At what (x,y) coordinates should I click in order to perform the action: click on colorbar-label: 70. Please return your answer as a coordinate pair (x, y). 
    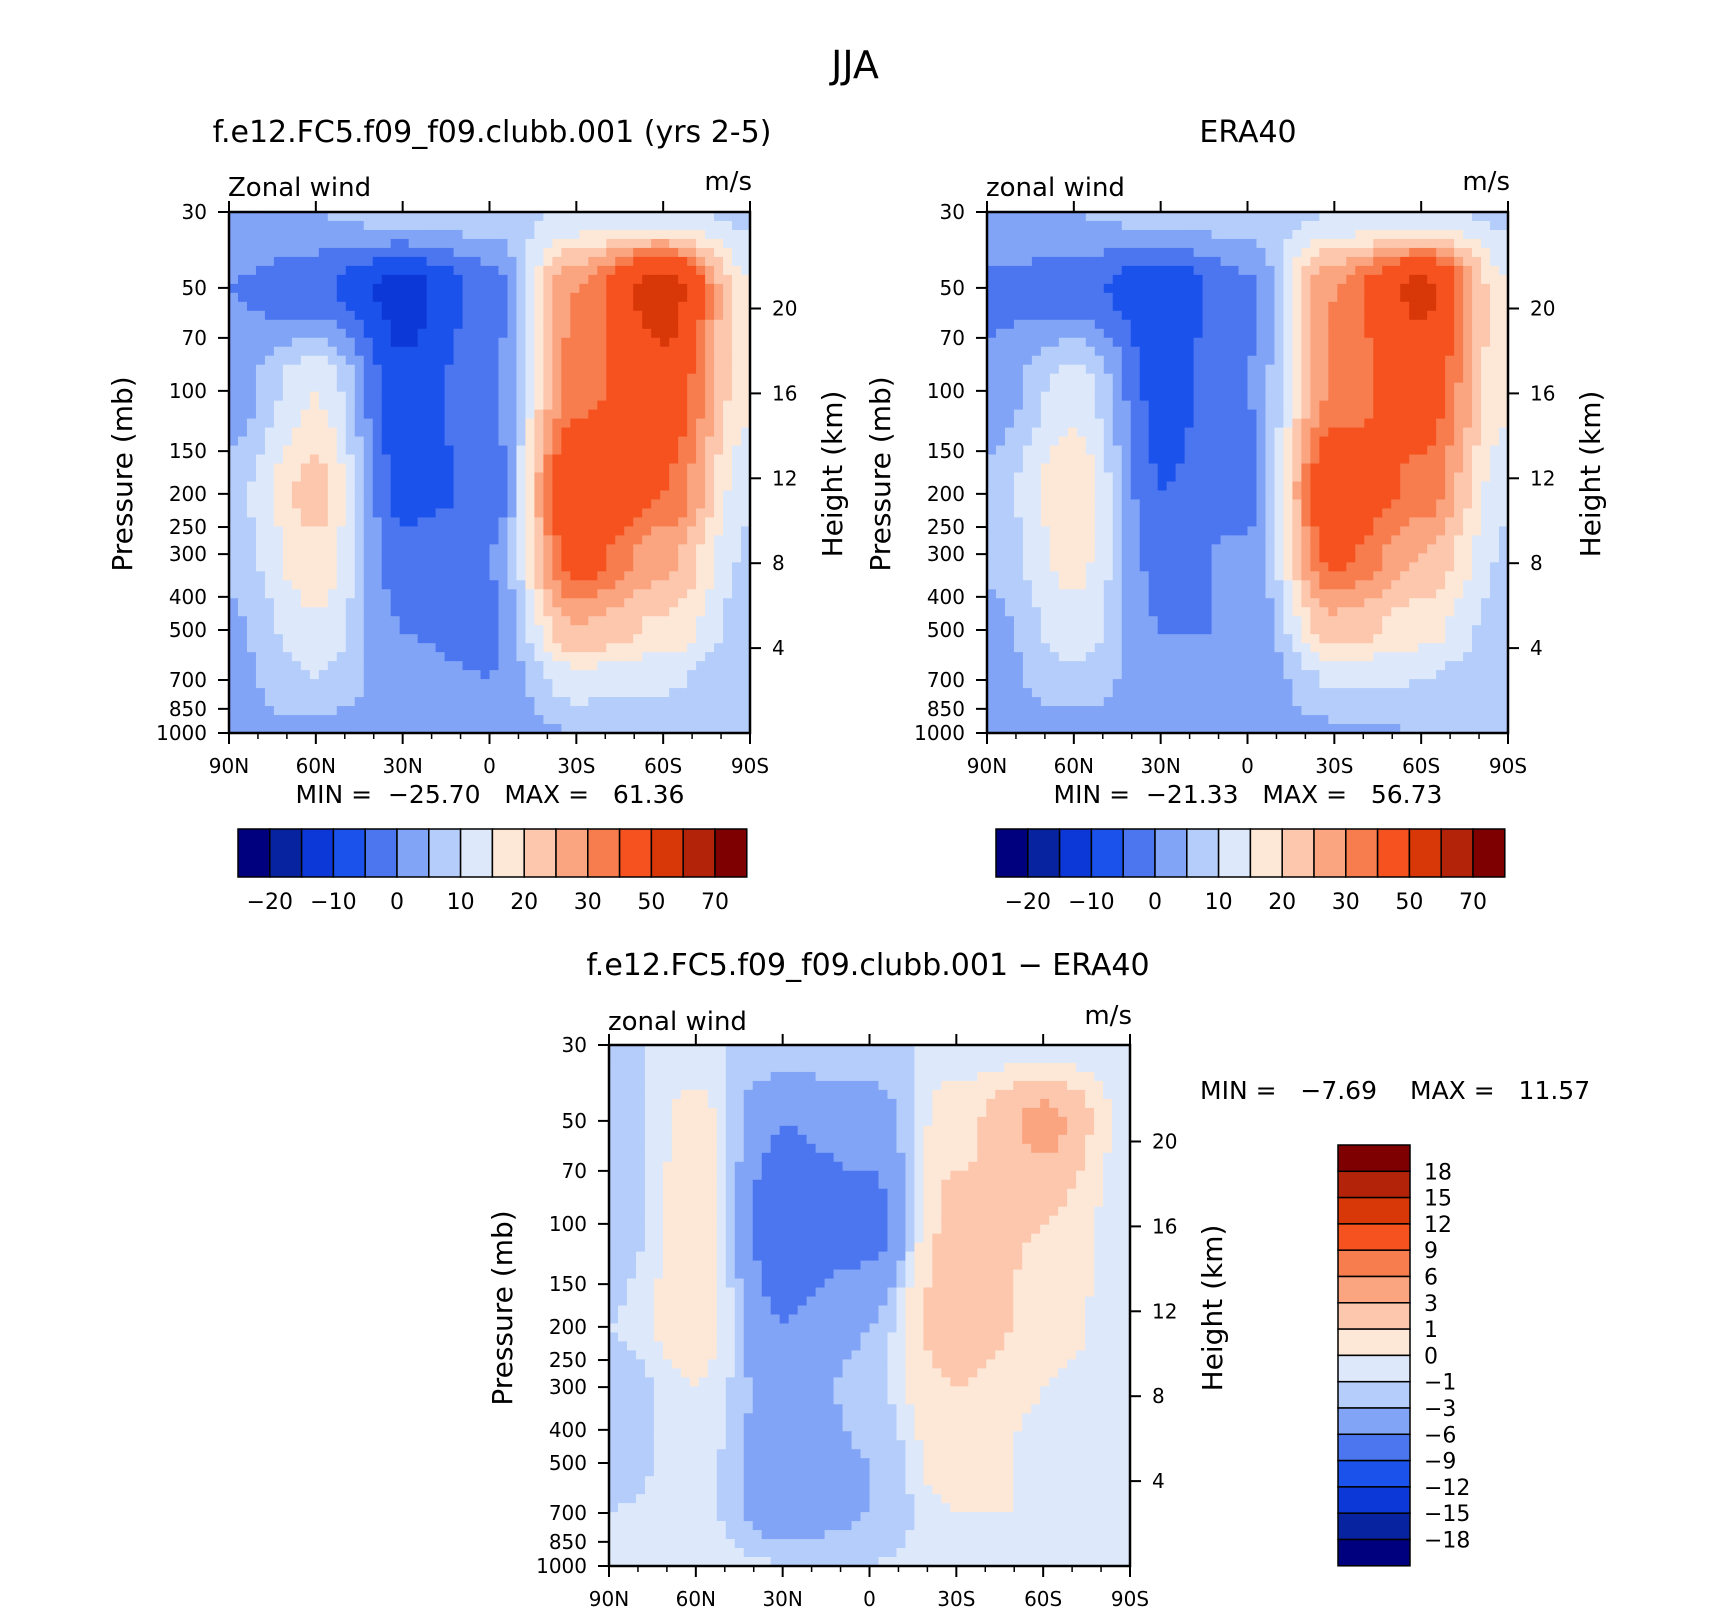
    Looking at the image, I should click on (715, 902).